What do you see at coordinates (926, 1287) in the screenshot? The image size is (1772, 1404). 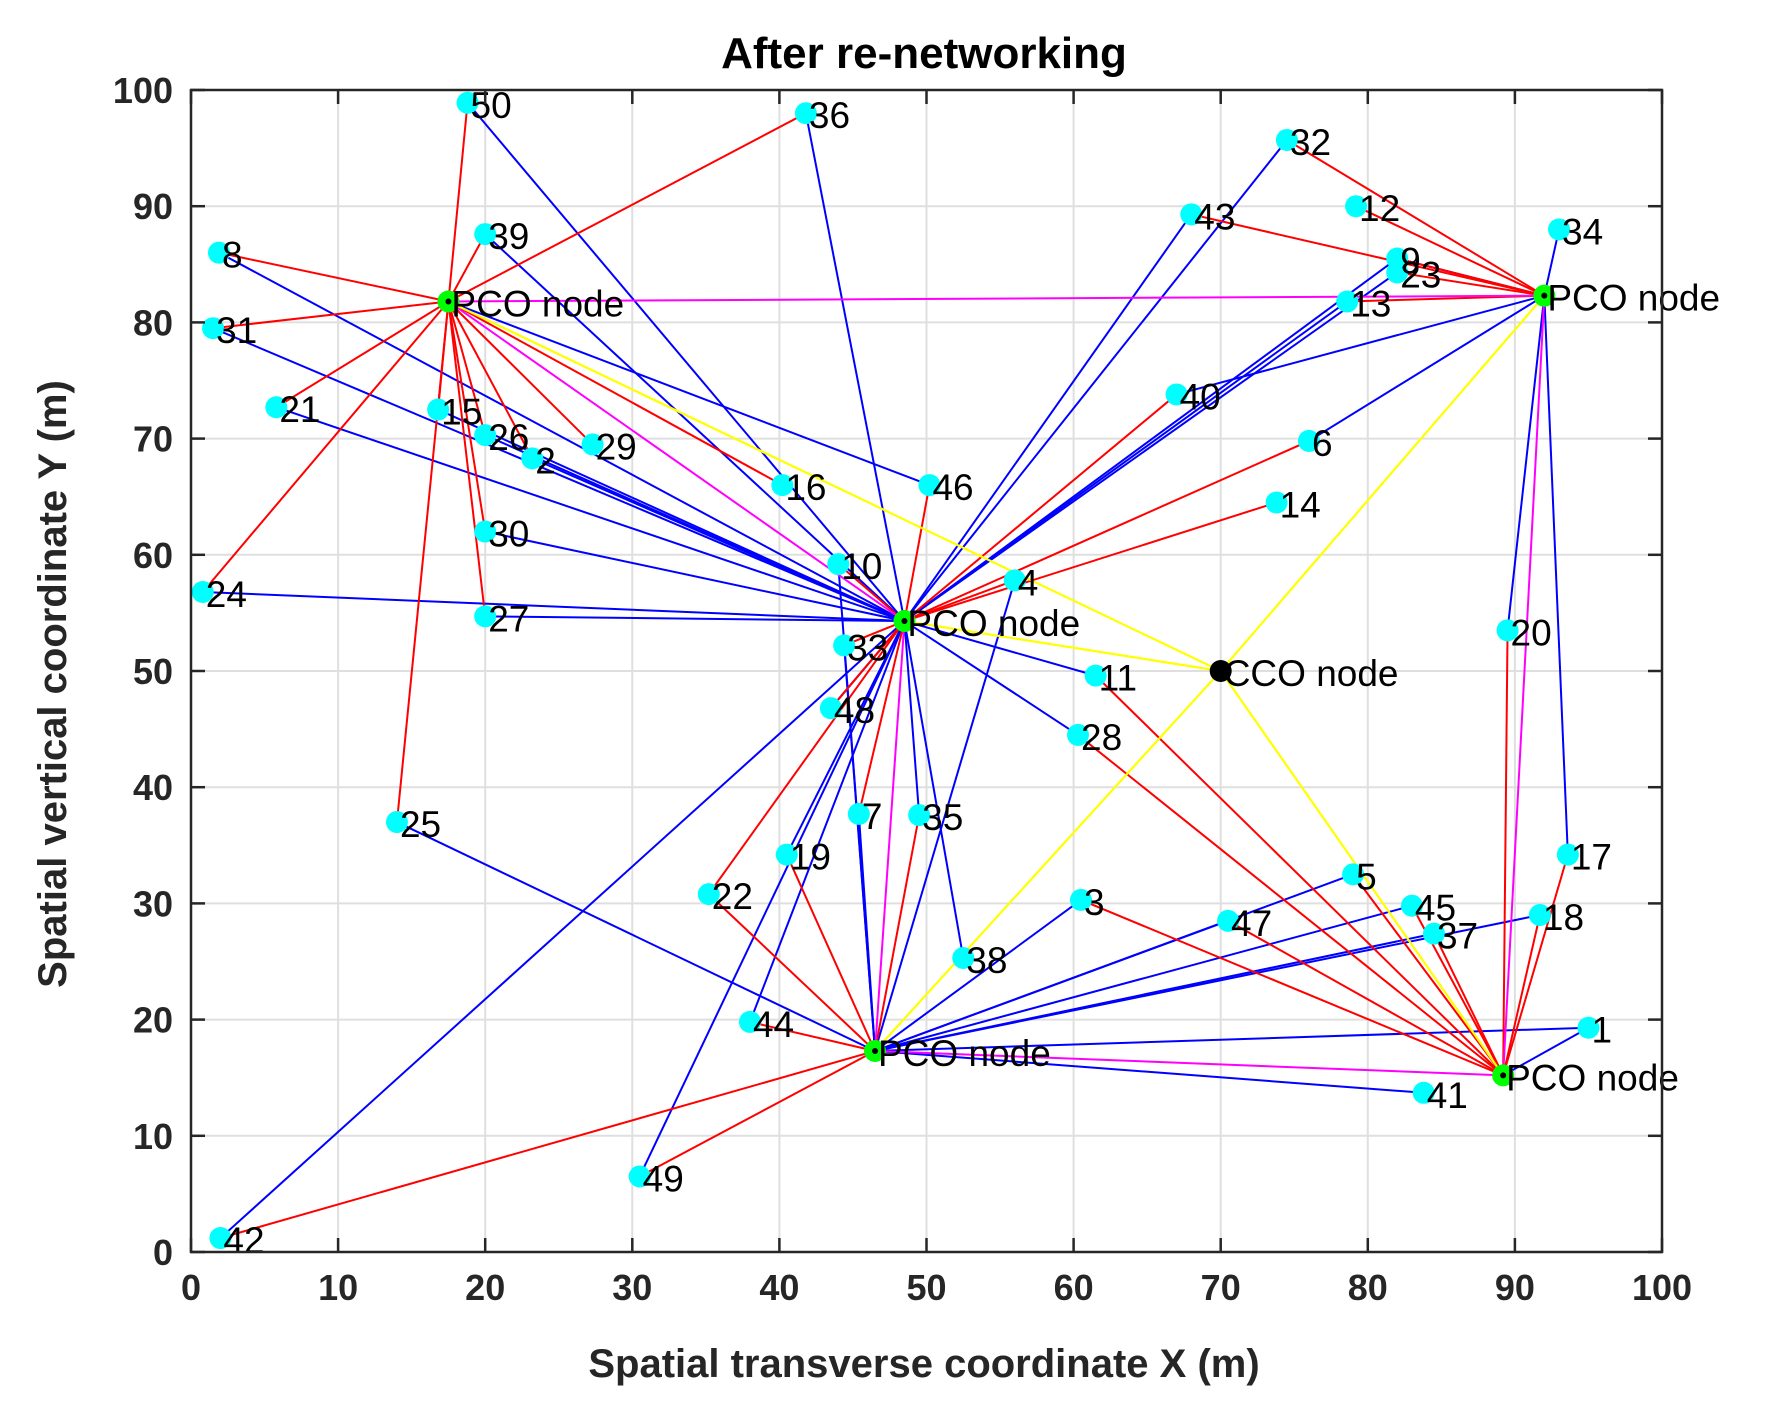 I see `x-tick-label: 50` at bounding box center [926, 1287].